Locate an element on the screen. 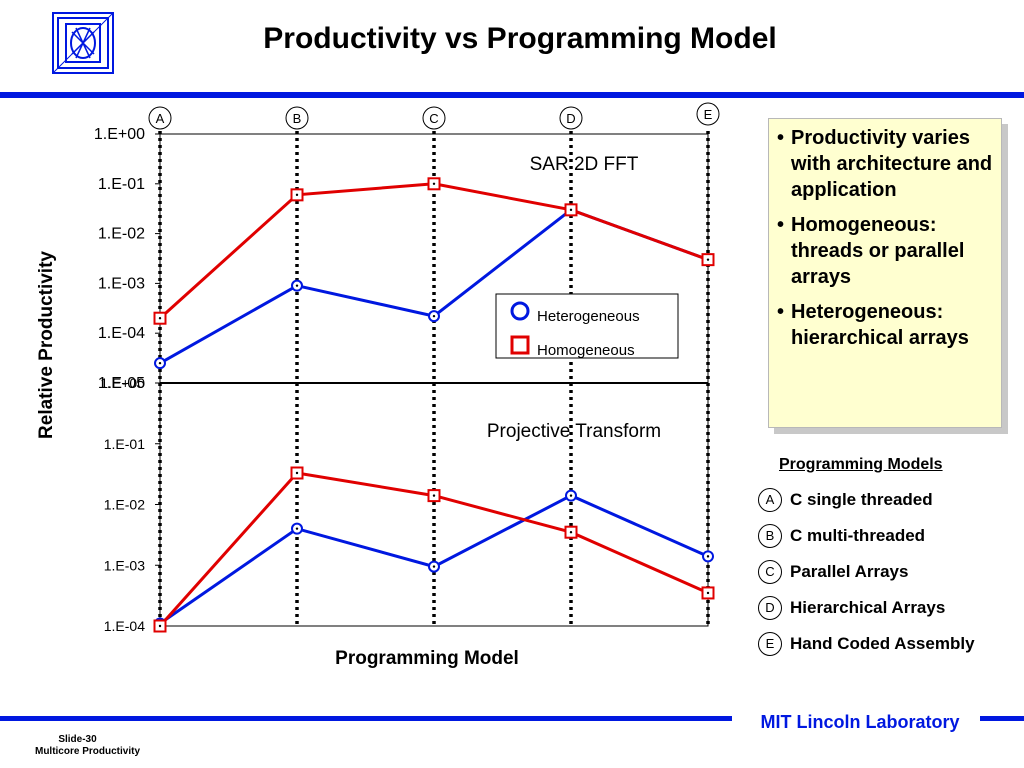  panel-title: Projective Transform is located at coordinates (574, 431).